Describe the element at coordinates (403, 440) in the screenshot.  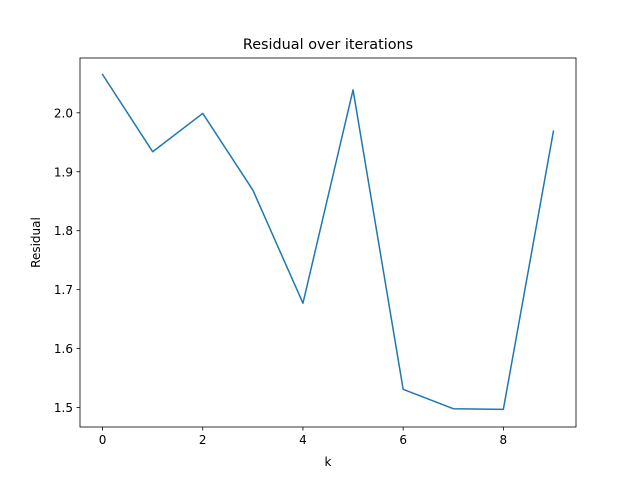
I see `x-tick-label: 6` at that location.